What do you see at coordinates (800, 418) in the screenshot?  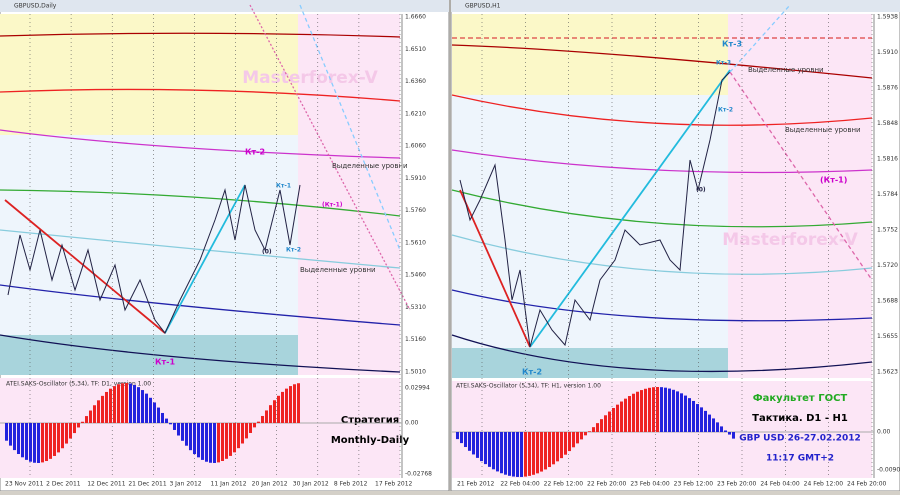 I see `caption: Тактика. D1 - H1` at bounding box center [800, 418].